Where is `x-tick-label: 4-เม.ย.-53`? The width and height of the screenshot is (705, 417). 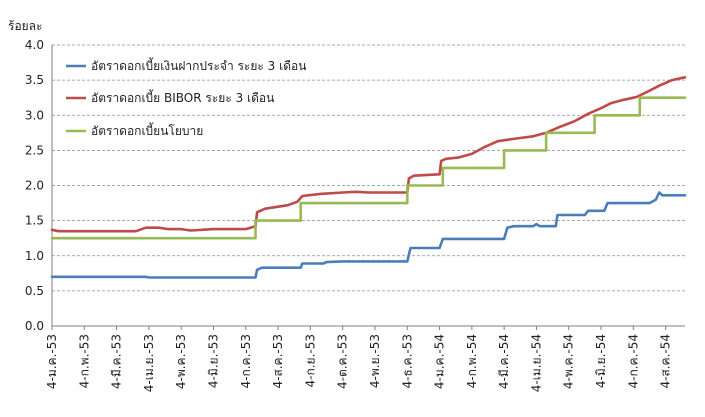
x-tick-label: 4-เม.ย.-53 is located at coordinates (149, 363).